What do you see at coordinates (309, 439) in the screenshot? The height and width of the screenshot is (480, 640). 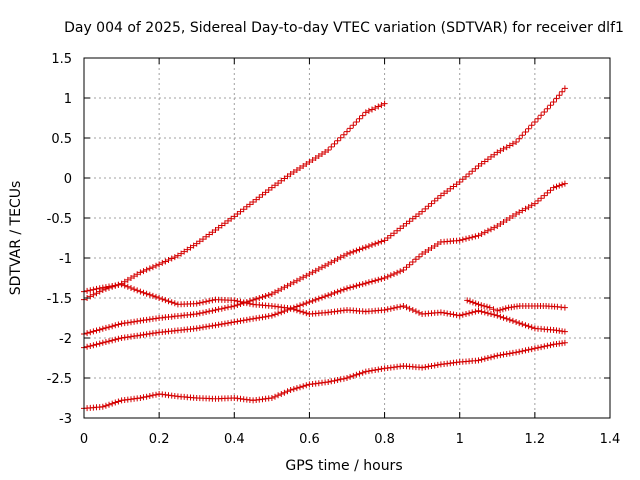 I see `x-tick-label: 0.6` at bounding box center [309, 439].